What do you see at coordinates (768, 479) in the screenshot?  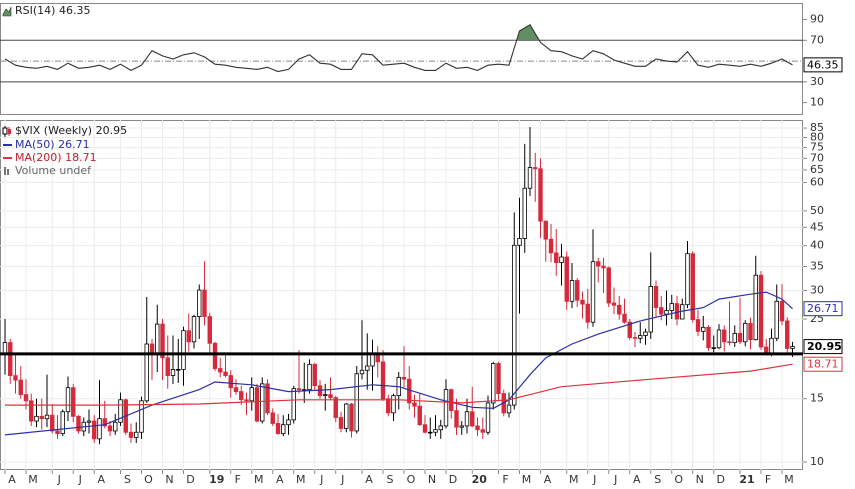 I see `x-tick-label: F` at bounding box center [768, 479].